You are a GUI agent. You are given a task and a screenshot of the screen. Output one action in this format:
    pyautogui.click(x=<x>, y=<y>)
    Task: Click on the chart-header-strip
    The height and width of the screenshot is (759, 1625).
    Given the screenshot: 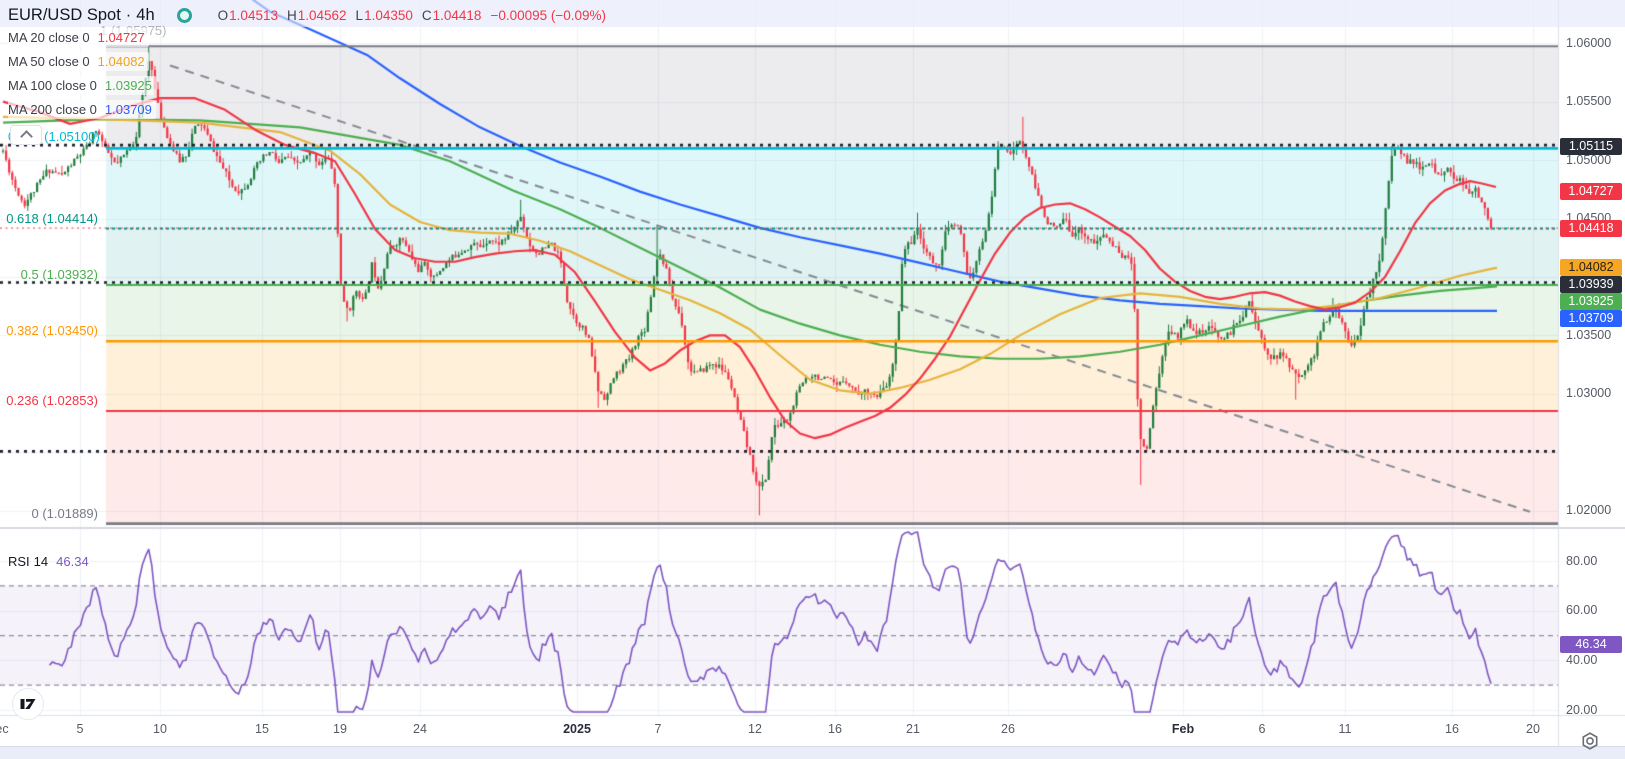 What is the action you would take?
    pyautogui.click(x=812, y=13)
    